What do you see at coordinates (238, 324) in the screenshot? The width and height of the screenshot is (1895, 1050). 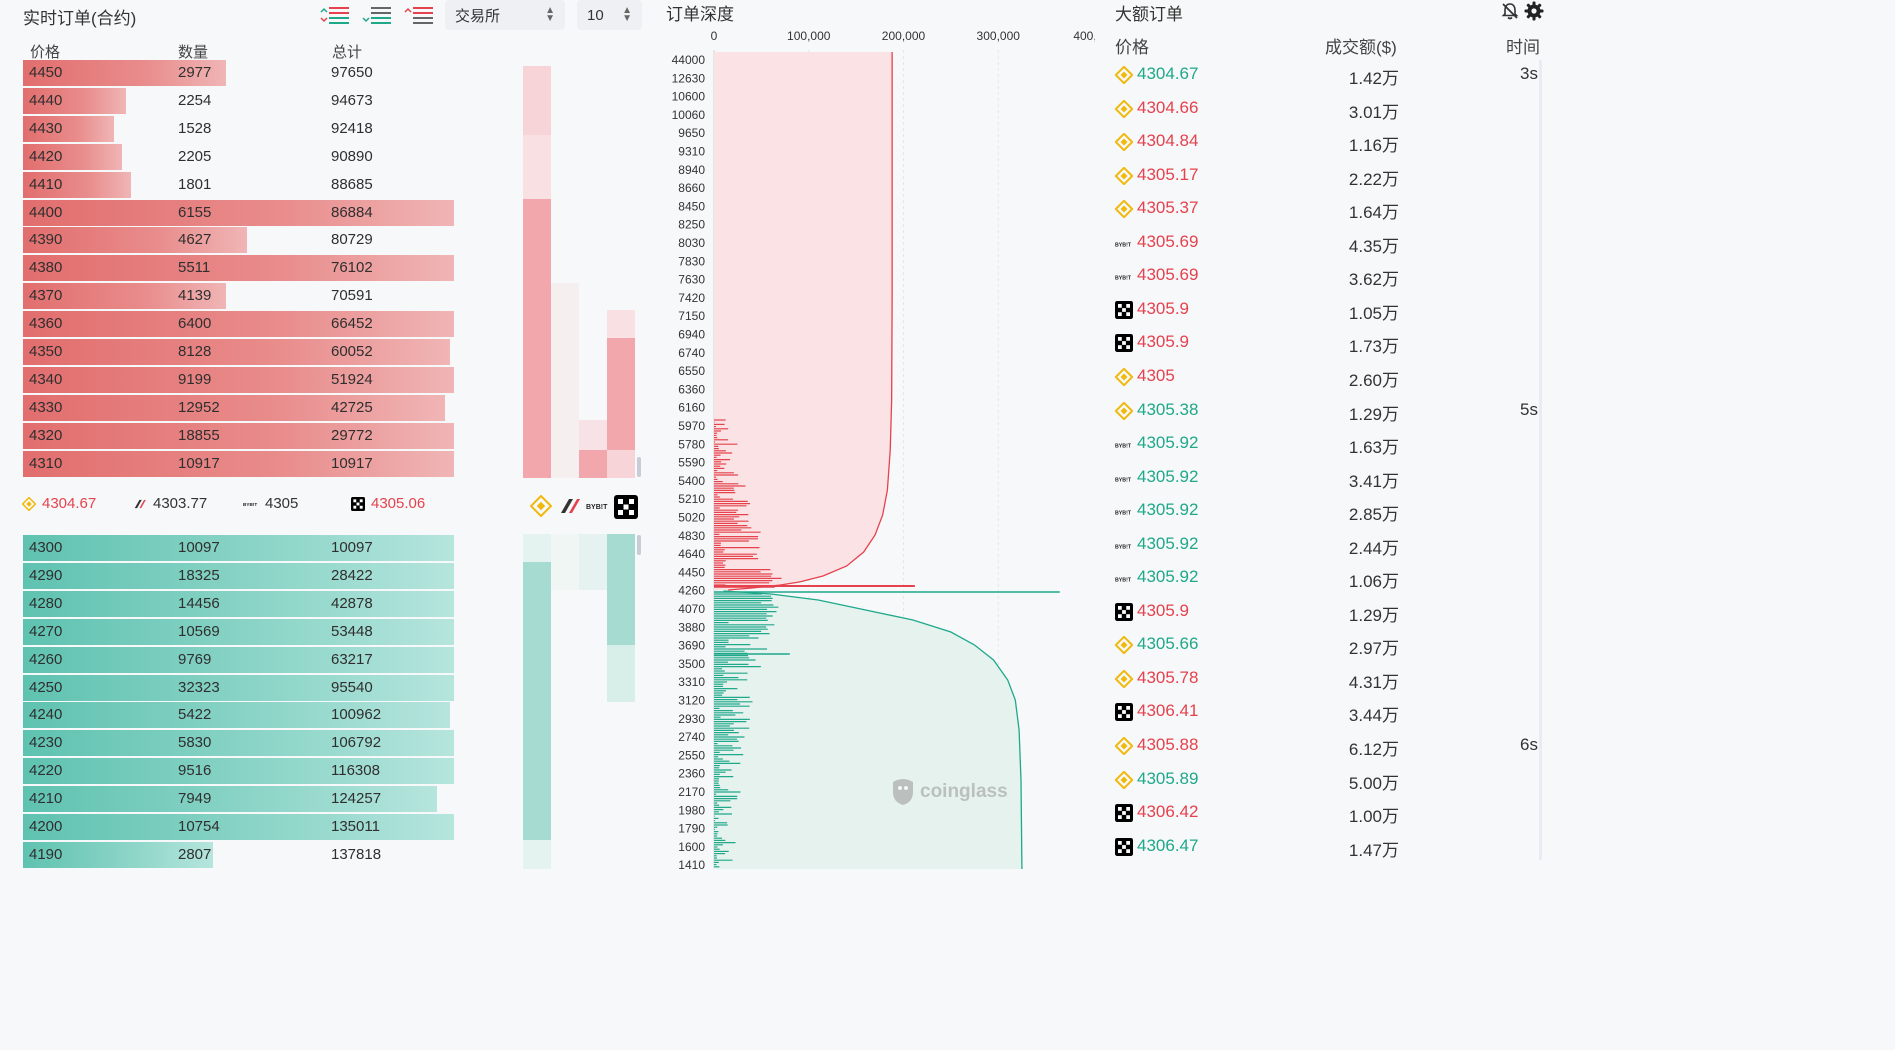 I see `ask-row: 4360 6400 66452` at bounding box center [238, 324].